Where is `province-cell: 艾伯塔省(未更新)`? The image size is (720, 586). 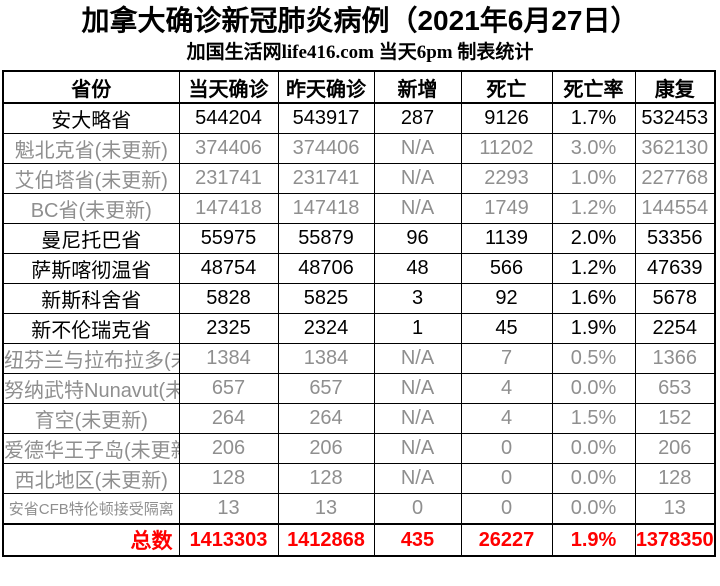 province-cell: 艾伯塔省(未更新) is located at coordinates (91, 178).